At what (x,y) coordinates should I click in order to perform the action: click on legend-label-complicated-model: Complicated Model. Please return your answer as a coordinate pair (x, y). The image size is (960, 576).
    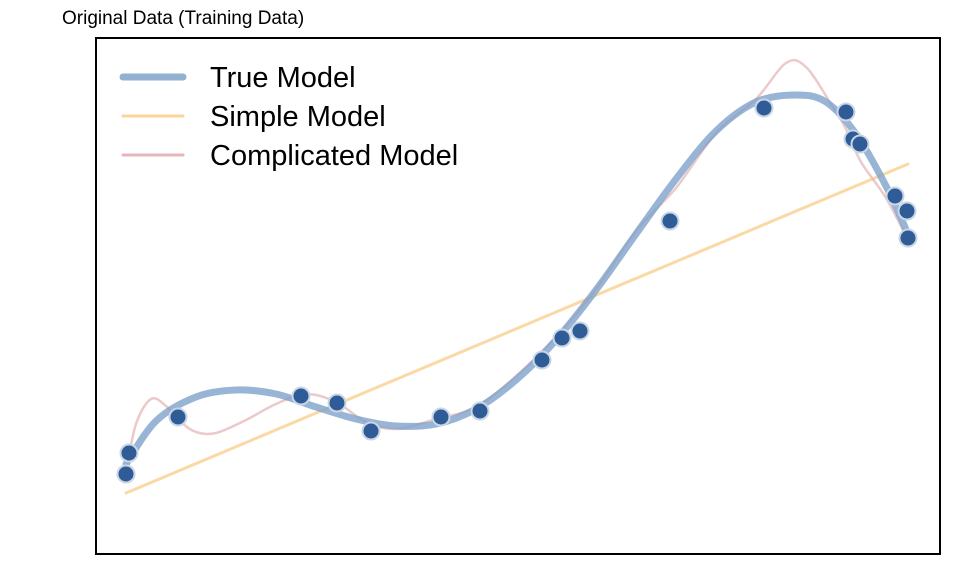
    Looking at the image, I should click on (334, 156).